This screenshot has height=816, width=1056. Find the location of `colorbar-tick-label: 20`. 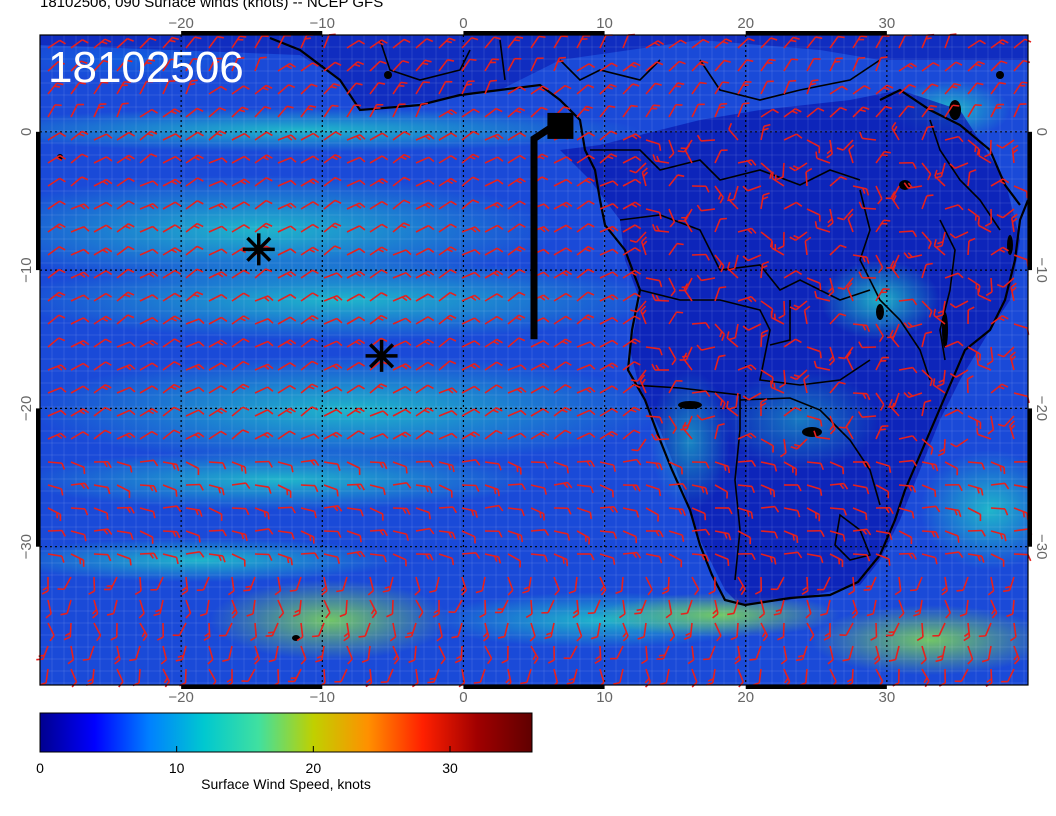

colorbar-tick-label: 20 is located at coordinates (314, 768).